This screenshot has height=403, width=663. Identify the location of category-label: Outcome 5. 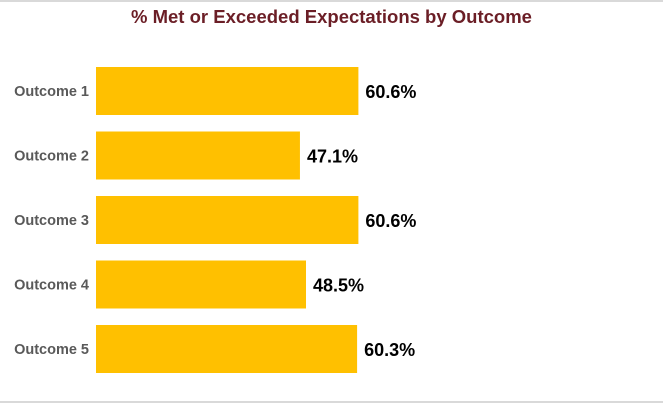
(51, 350).